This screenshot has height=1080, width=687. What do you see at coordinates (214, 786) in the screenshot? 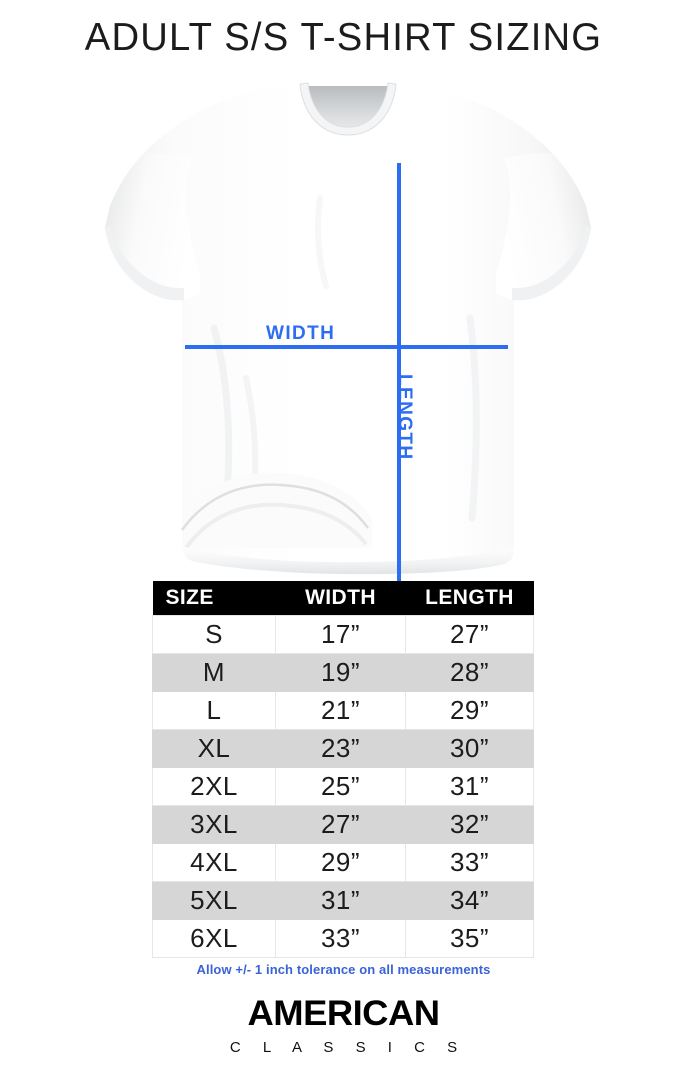
I see `cell-size: 2XL` at bounding box center [214, 786].